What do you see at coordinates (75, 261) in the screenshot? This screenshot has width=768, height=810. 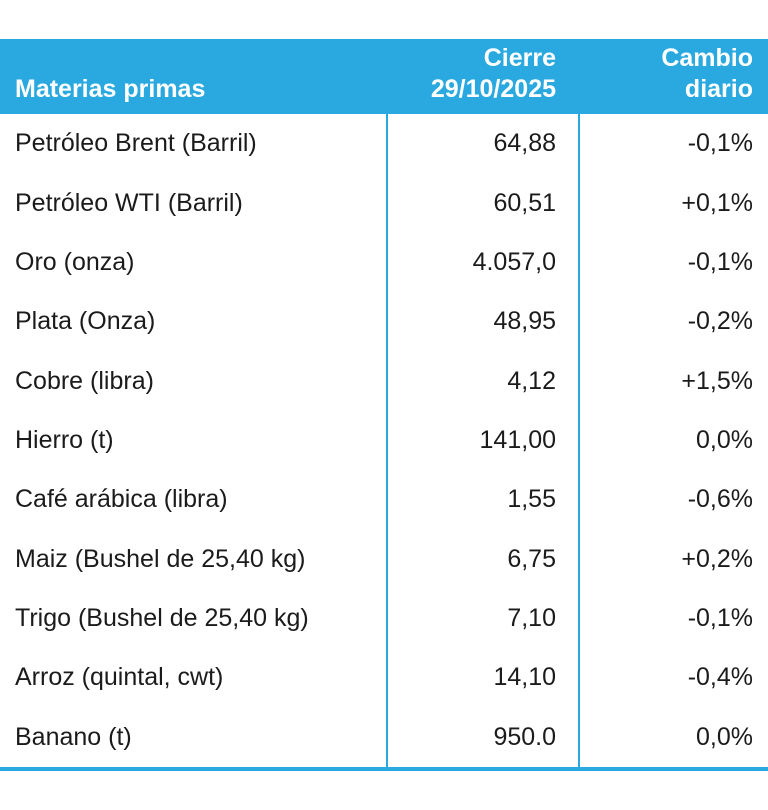 I see `commodity-name-cell: Oro (onza)` at bounding box center [75, 261].